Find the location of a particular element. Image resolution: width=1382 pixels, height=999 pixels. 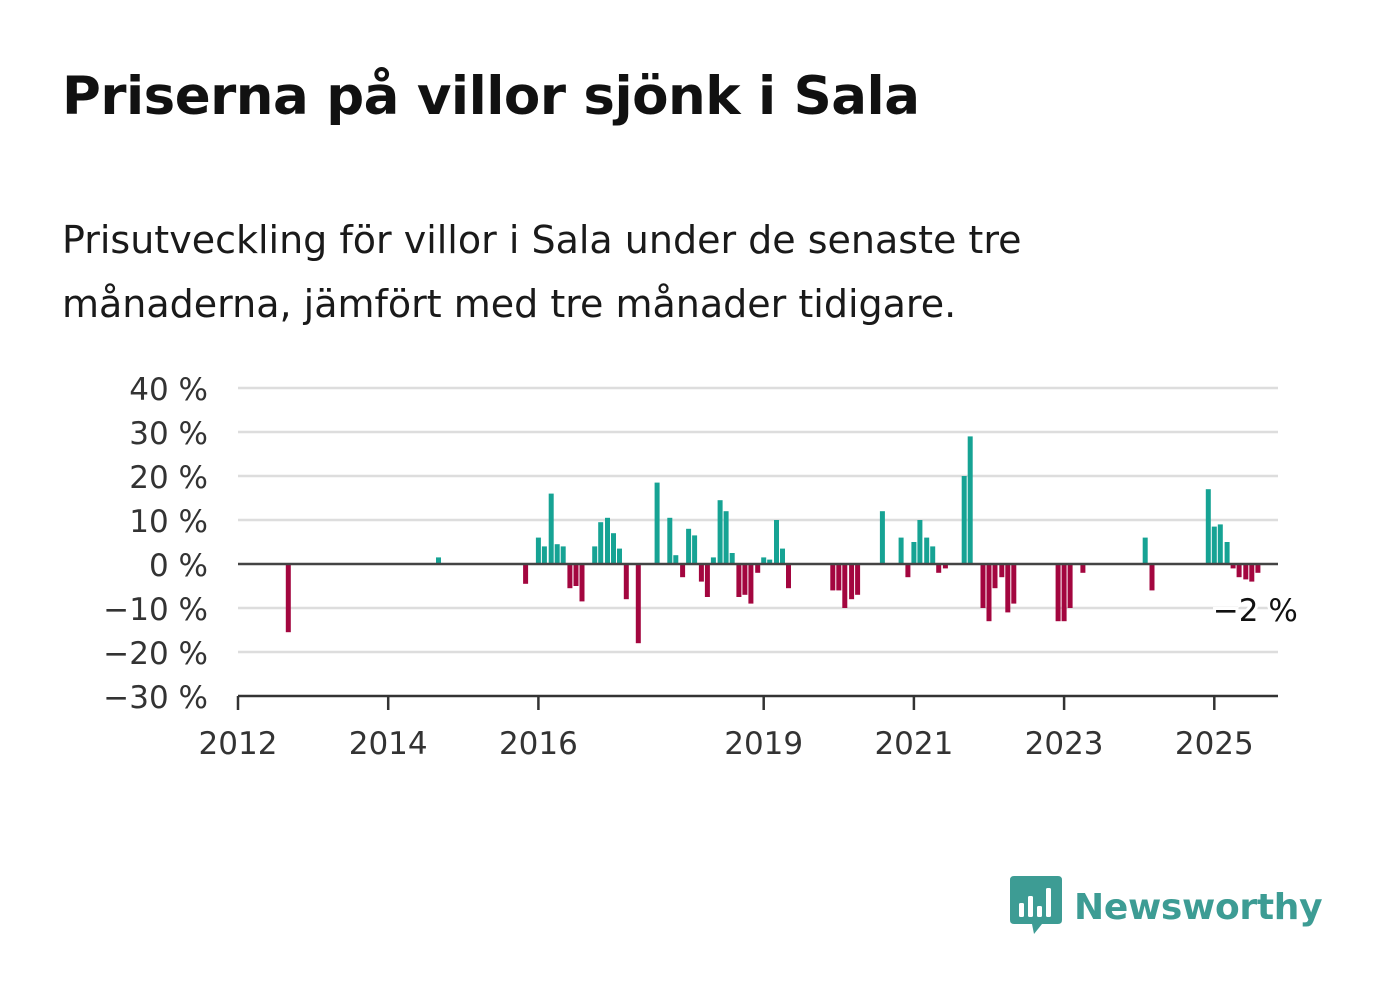

chart-title: Priserna på villor sjönk i Sala is located at coordinates (491, 96).